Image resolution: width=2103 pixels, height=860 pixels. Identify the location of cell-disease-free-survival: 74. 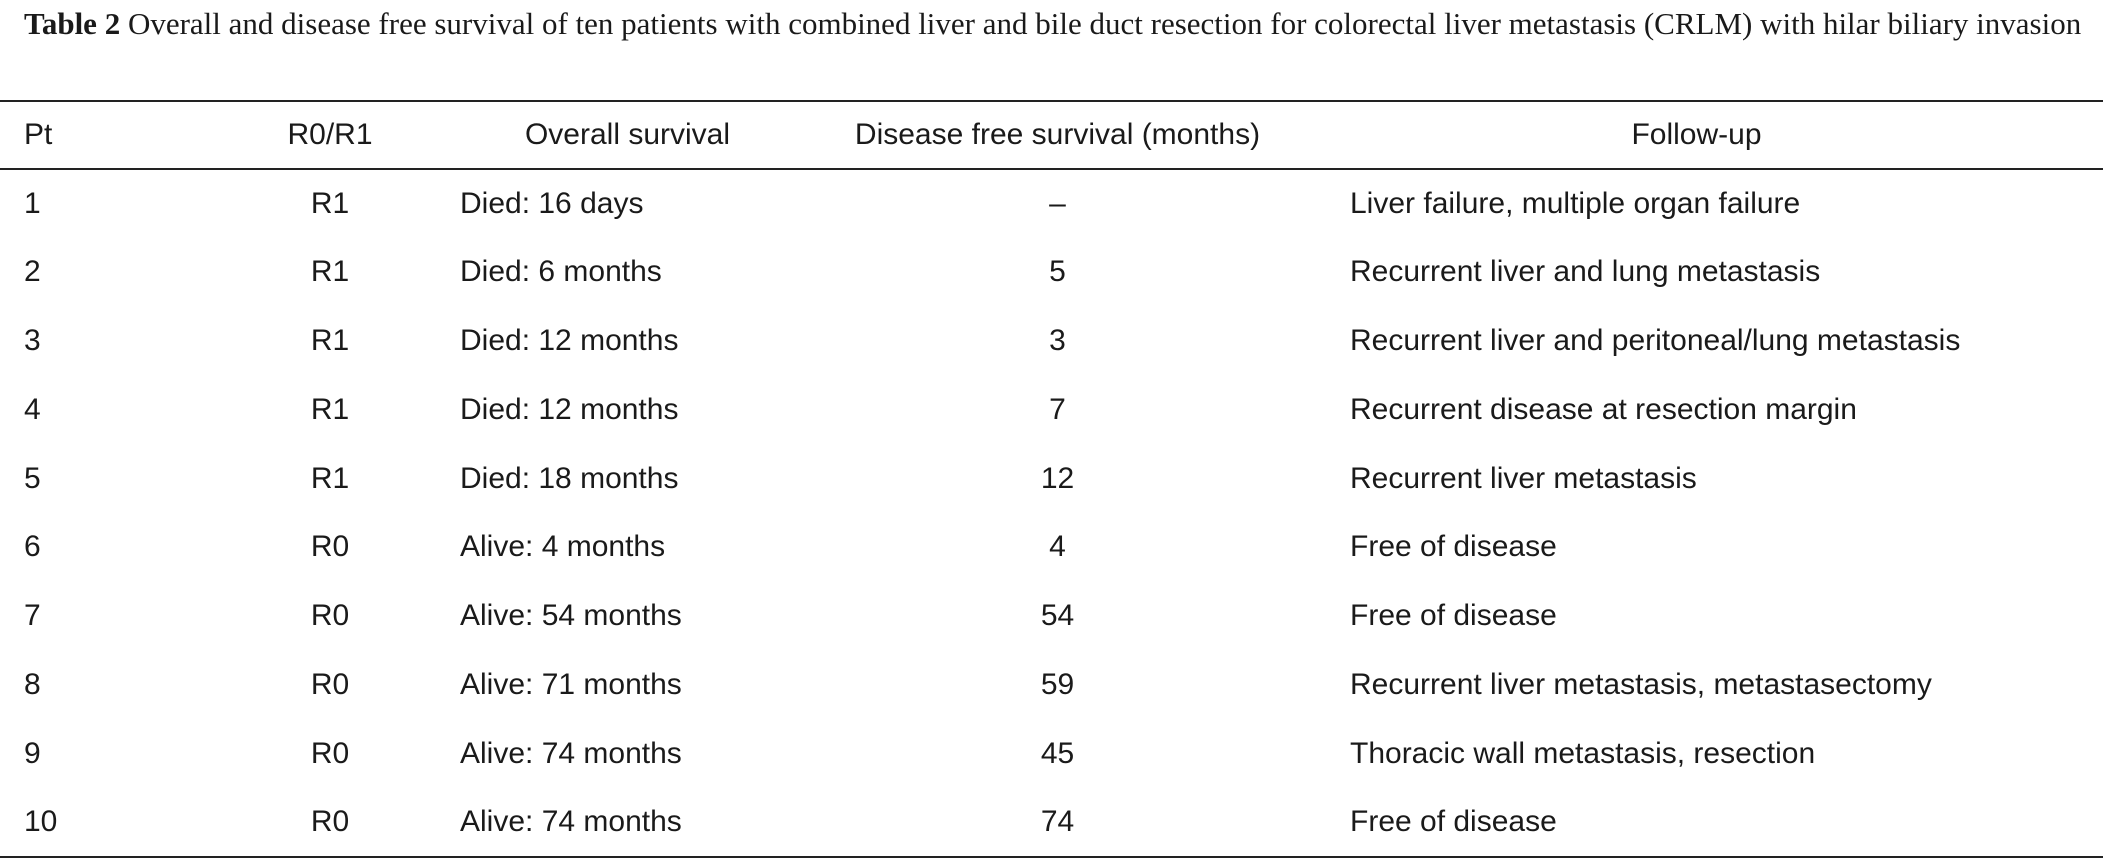
(1057, 822).